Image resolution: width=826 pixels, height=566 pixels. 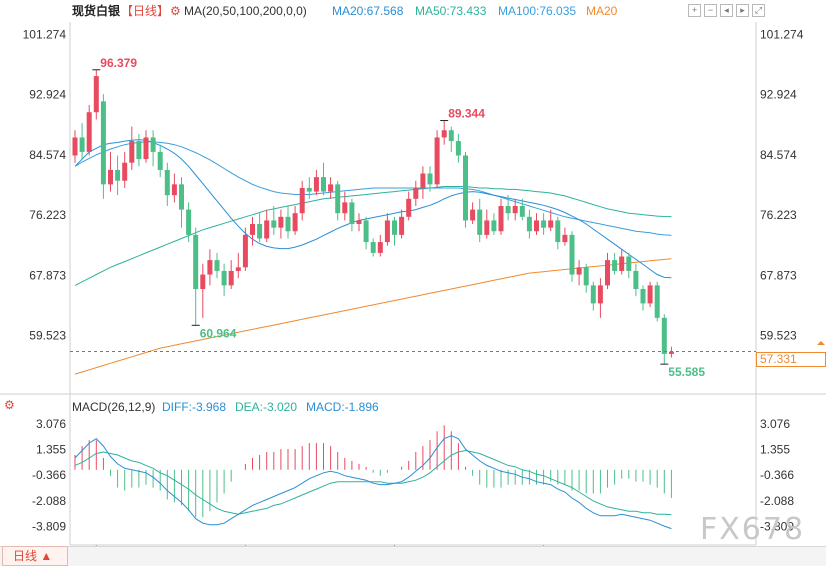 I want to click on price-arrow-icon, so click(x=821, y=343).